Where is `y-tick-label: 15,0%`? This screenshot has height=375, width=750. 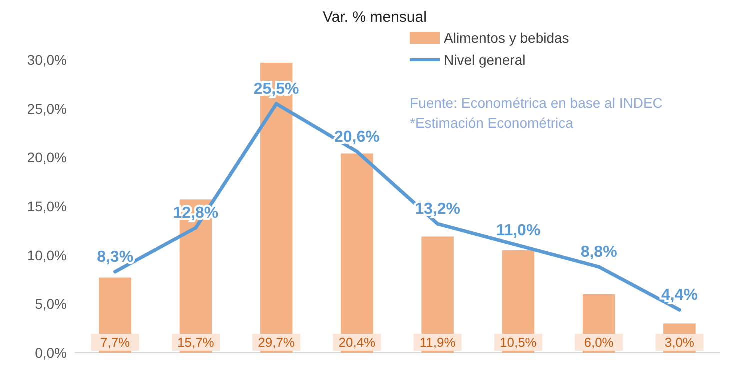
y-tick-label: 15,0% is located at coordinates (47, 206).